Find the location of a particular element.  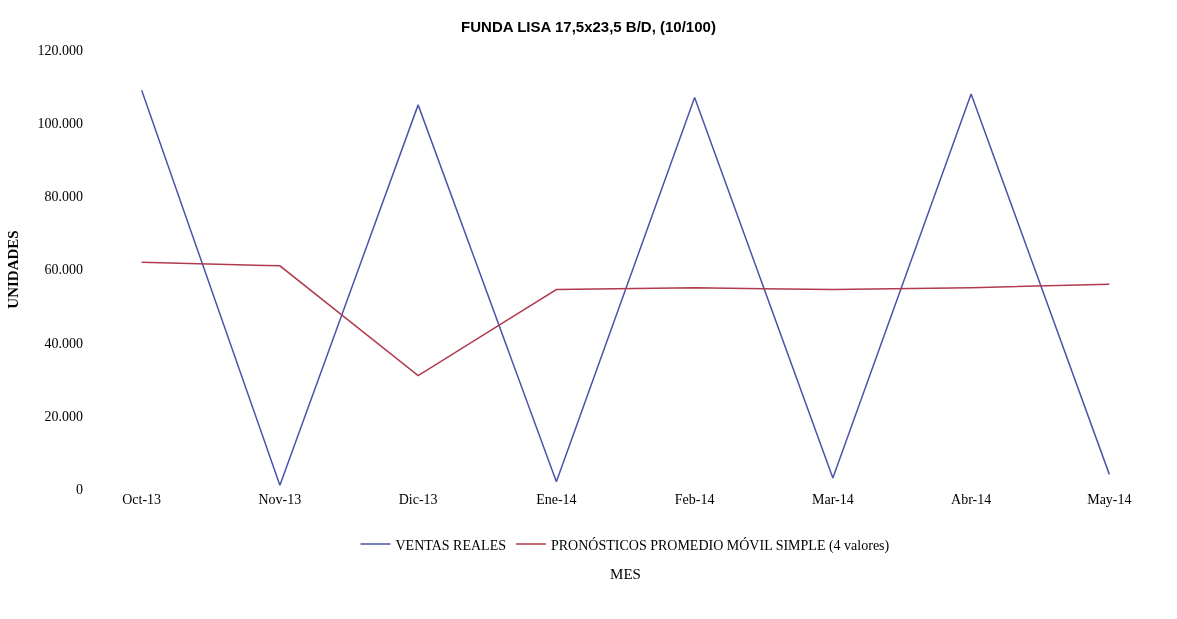

y-axis-title: UNIDADES is located at coordinates (12, 269).